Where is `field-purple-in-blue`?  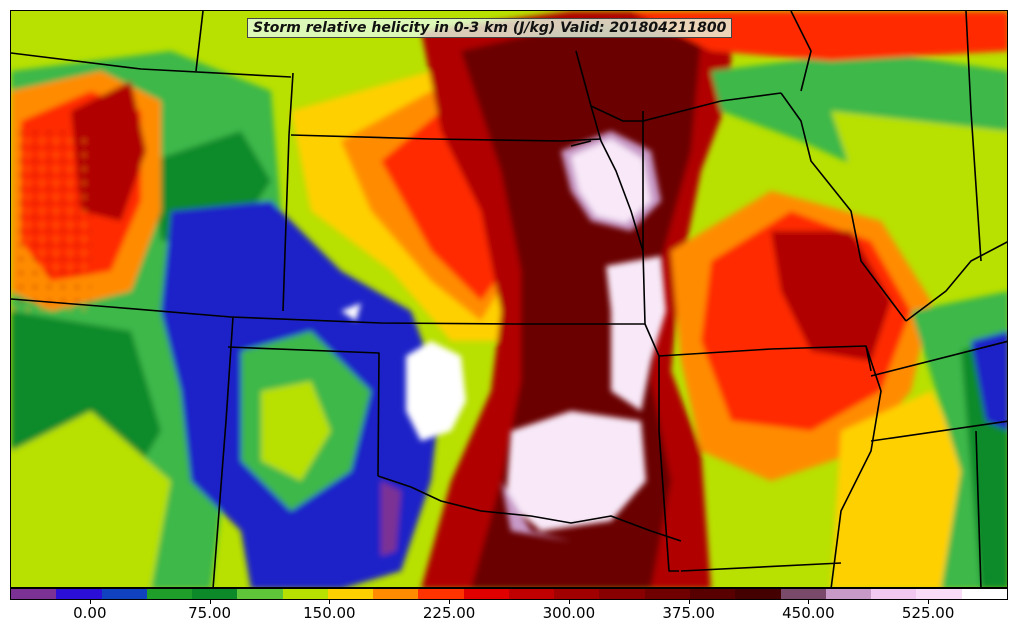 field-purple-in-blue is located at coordinates (391, 518).